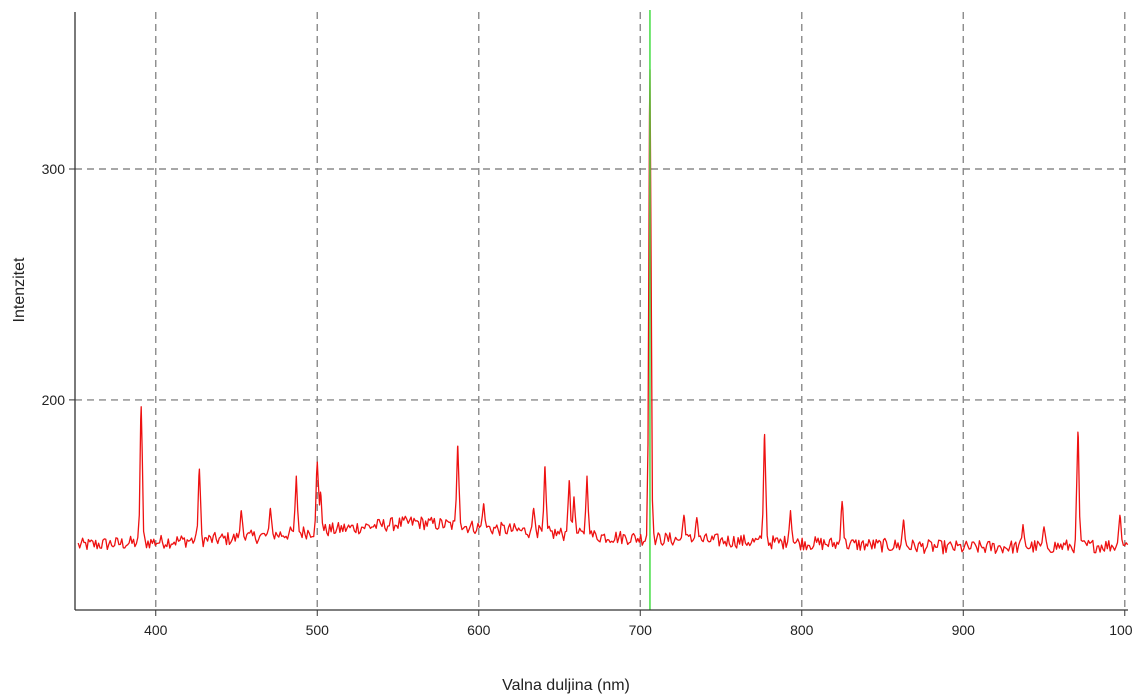  I want to click on y-tick-label: 300, so click(54, 169).